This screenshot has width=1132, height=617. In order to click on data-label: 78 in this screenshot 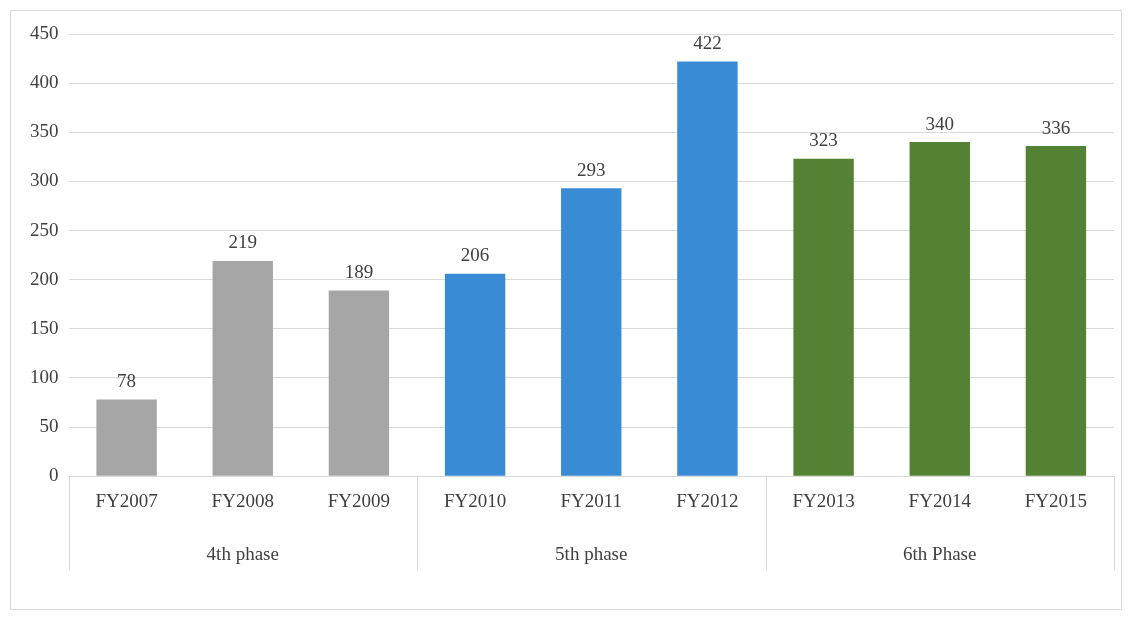, I will do `click(127, 381)`.